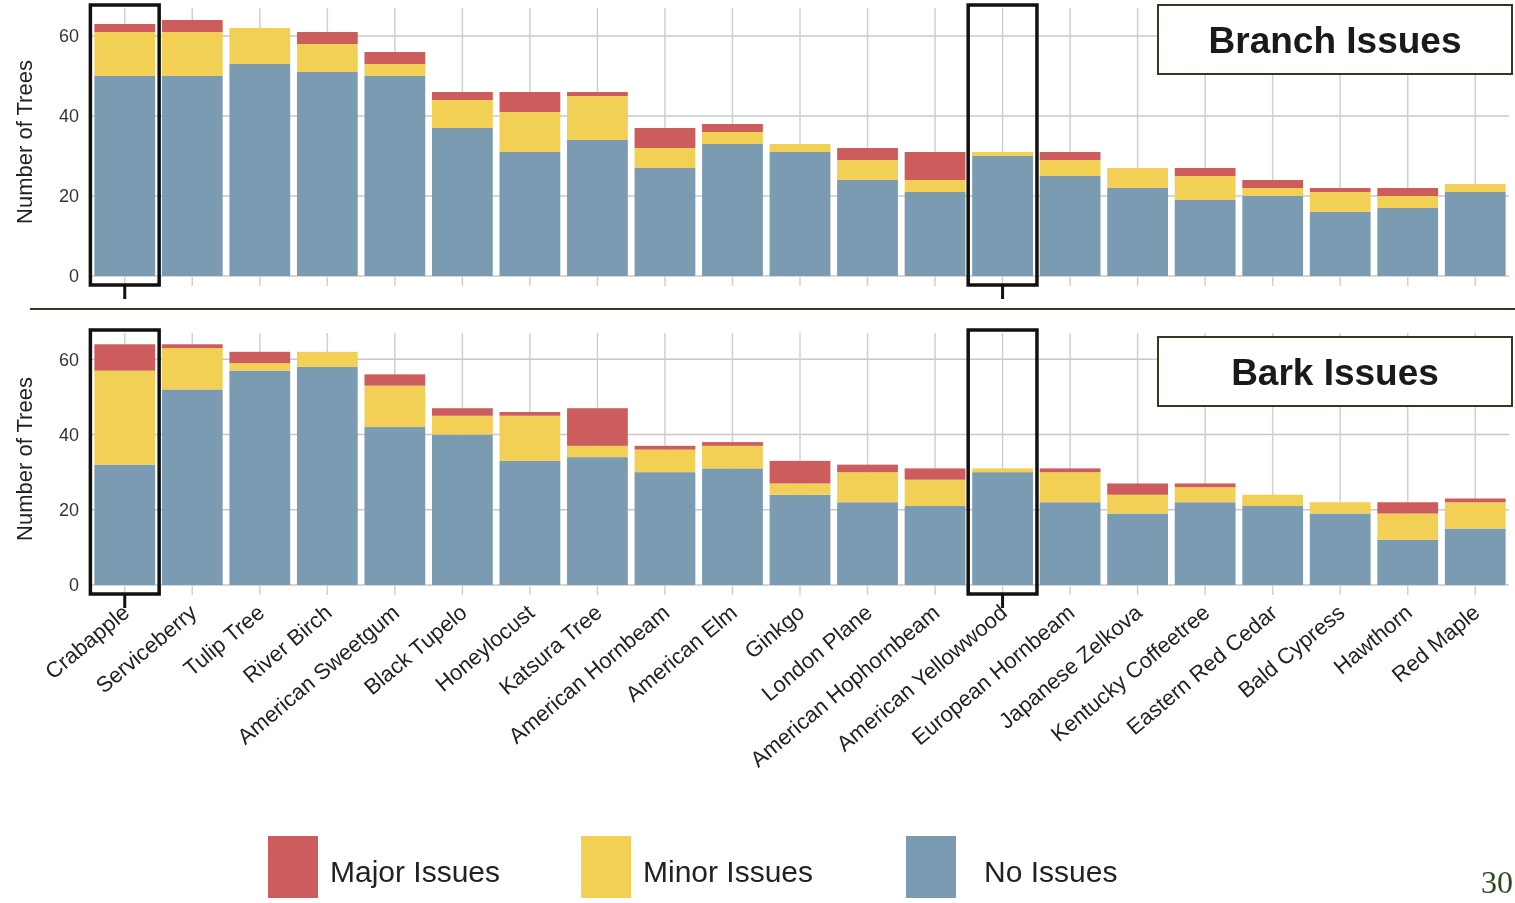 Image resolution: width=1515 pixels, height=903 pixels. Describe the element at coordinates (1335, 40) in the screenshot. I see `chart-title: Branch Issues` at that location.